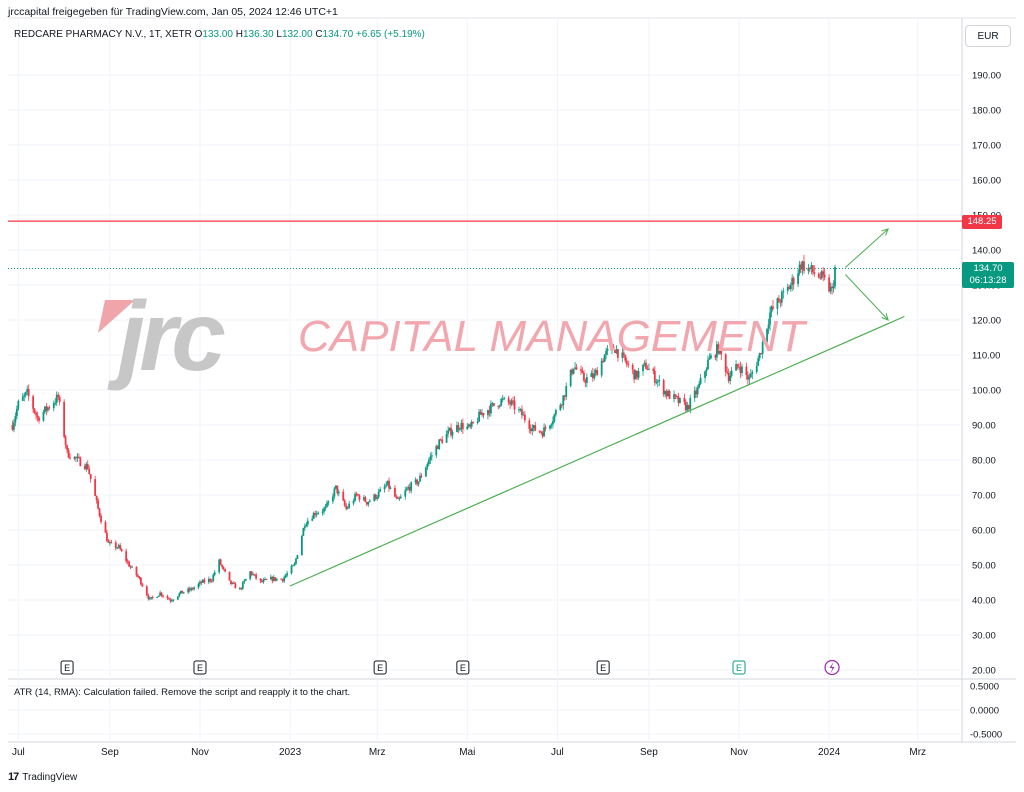  What do you see at coordinates (988, 36) in the screenshot?
I see `currency-button: EUR` at bounding box center [988, 36].